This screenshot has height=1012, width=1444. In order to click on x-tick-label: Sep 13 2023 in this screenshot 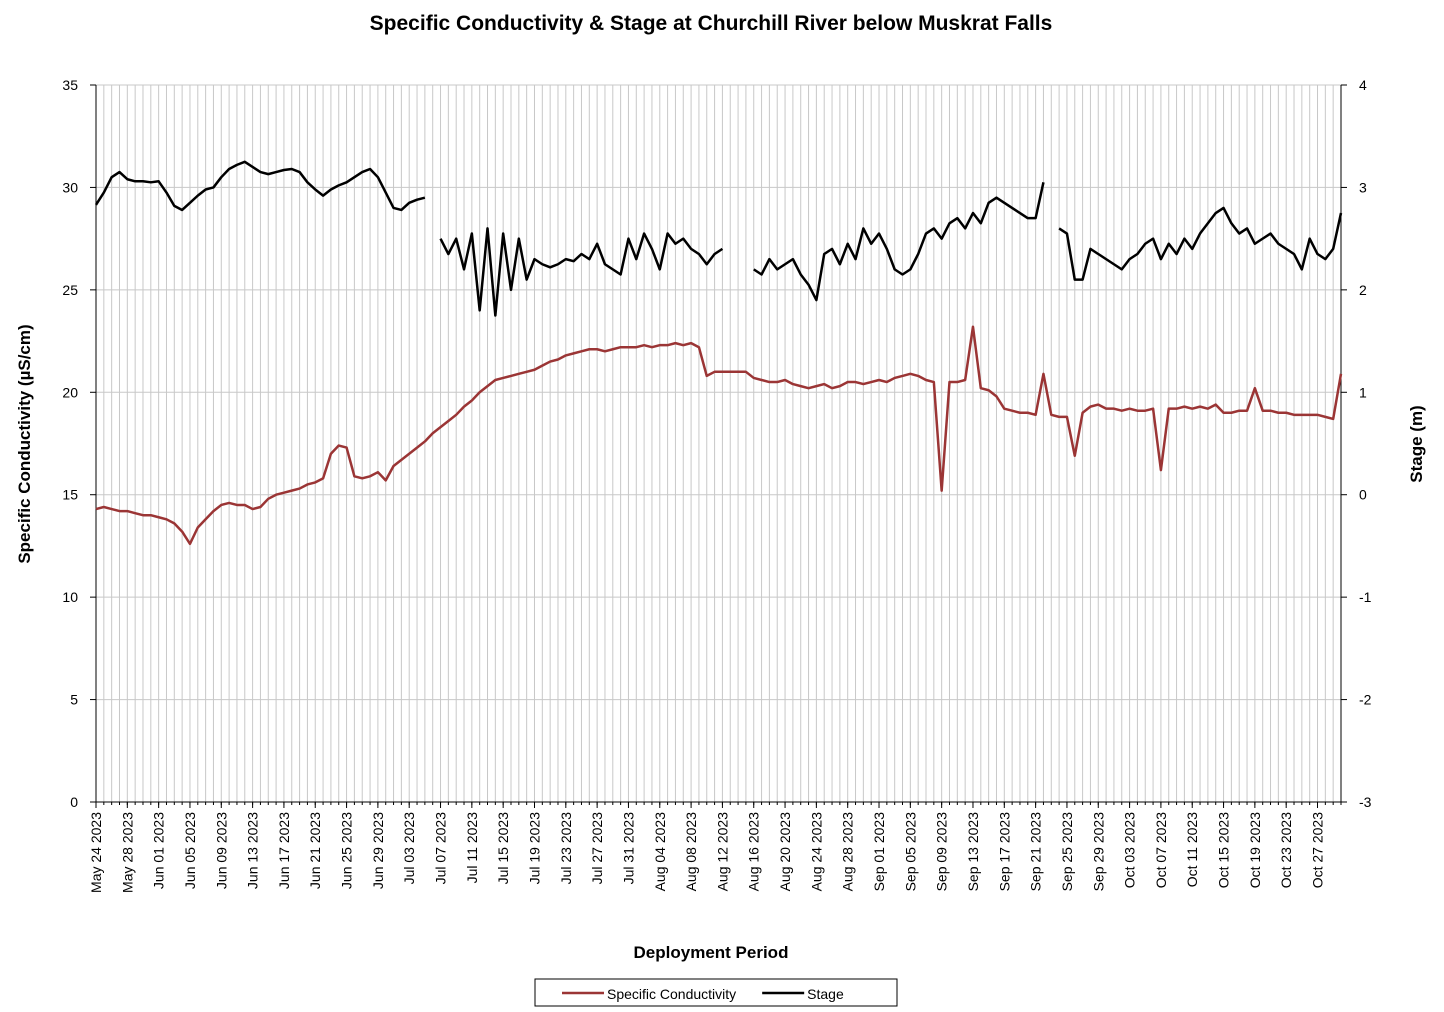, I will do `click(973, 852)`.